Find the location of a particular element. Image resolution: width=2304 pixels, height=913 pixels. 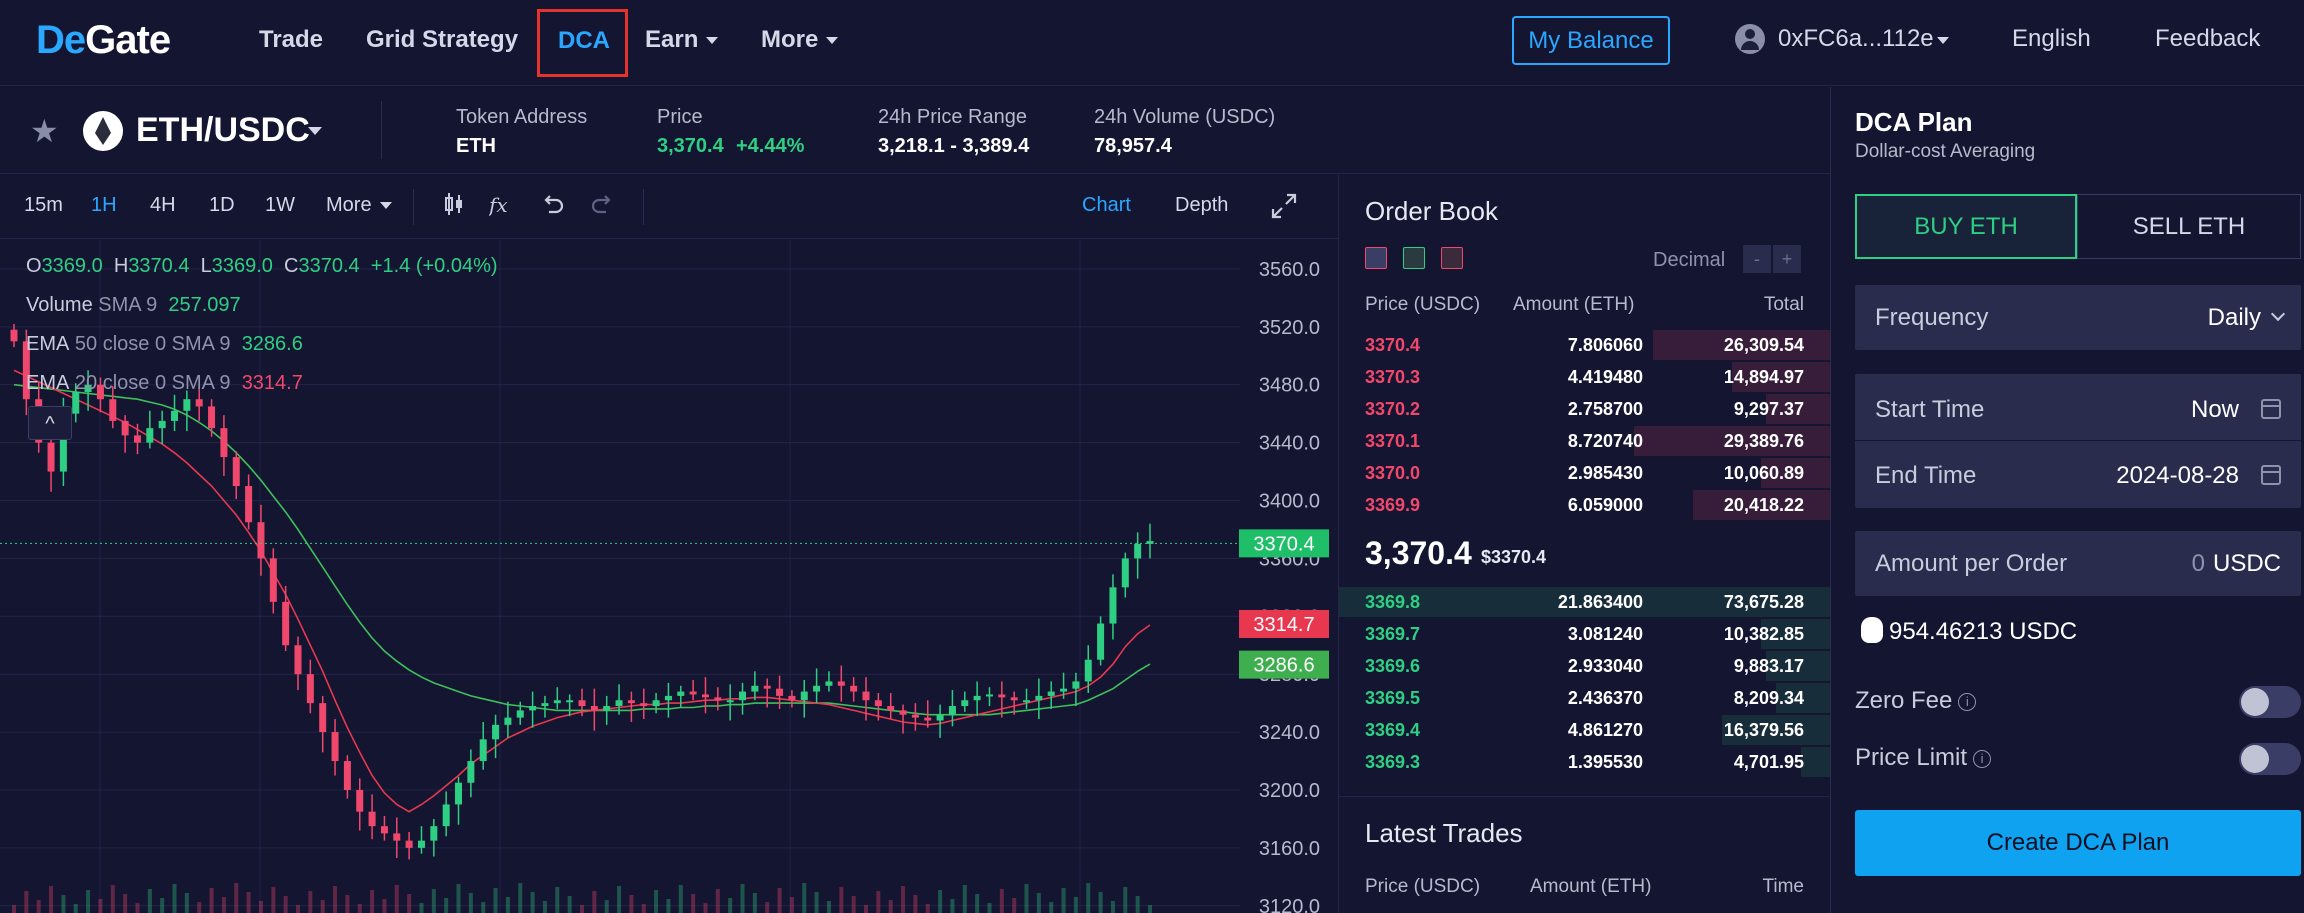

ask-row: 3370.0 2.985430 10,060.89 is located at coordinates (1584, 473).